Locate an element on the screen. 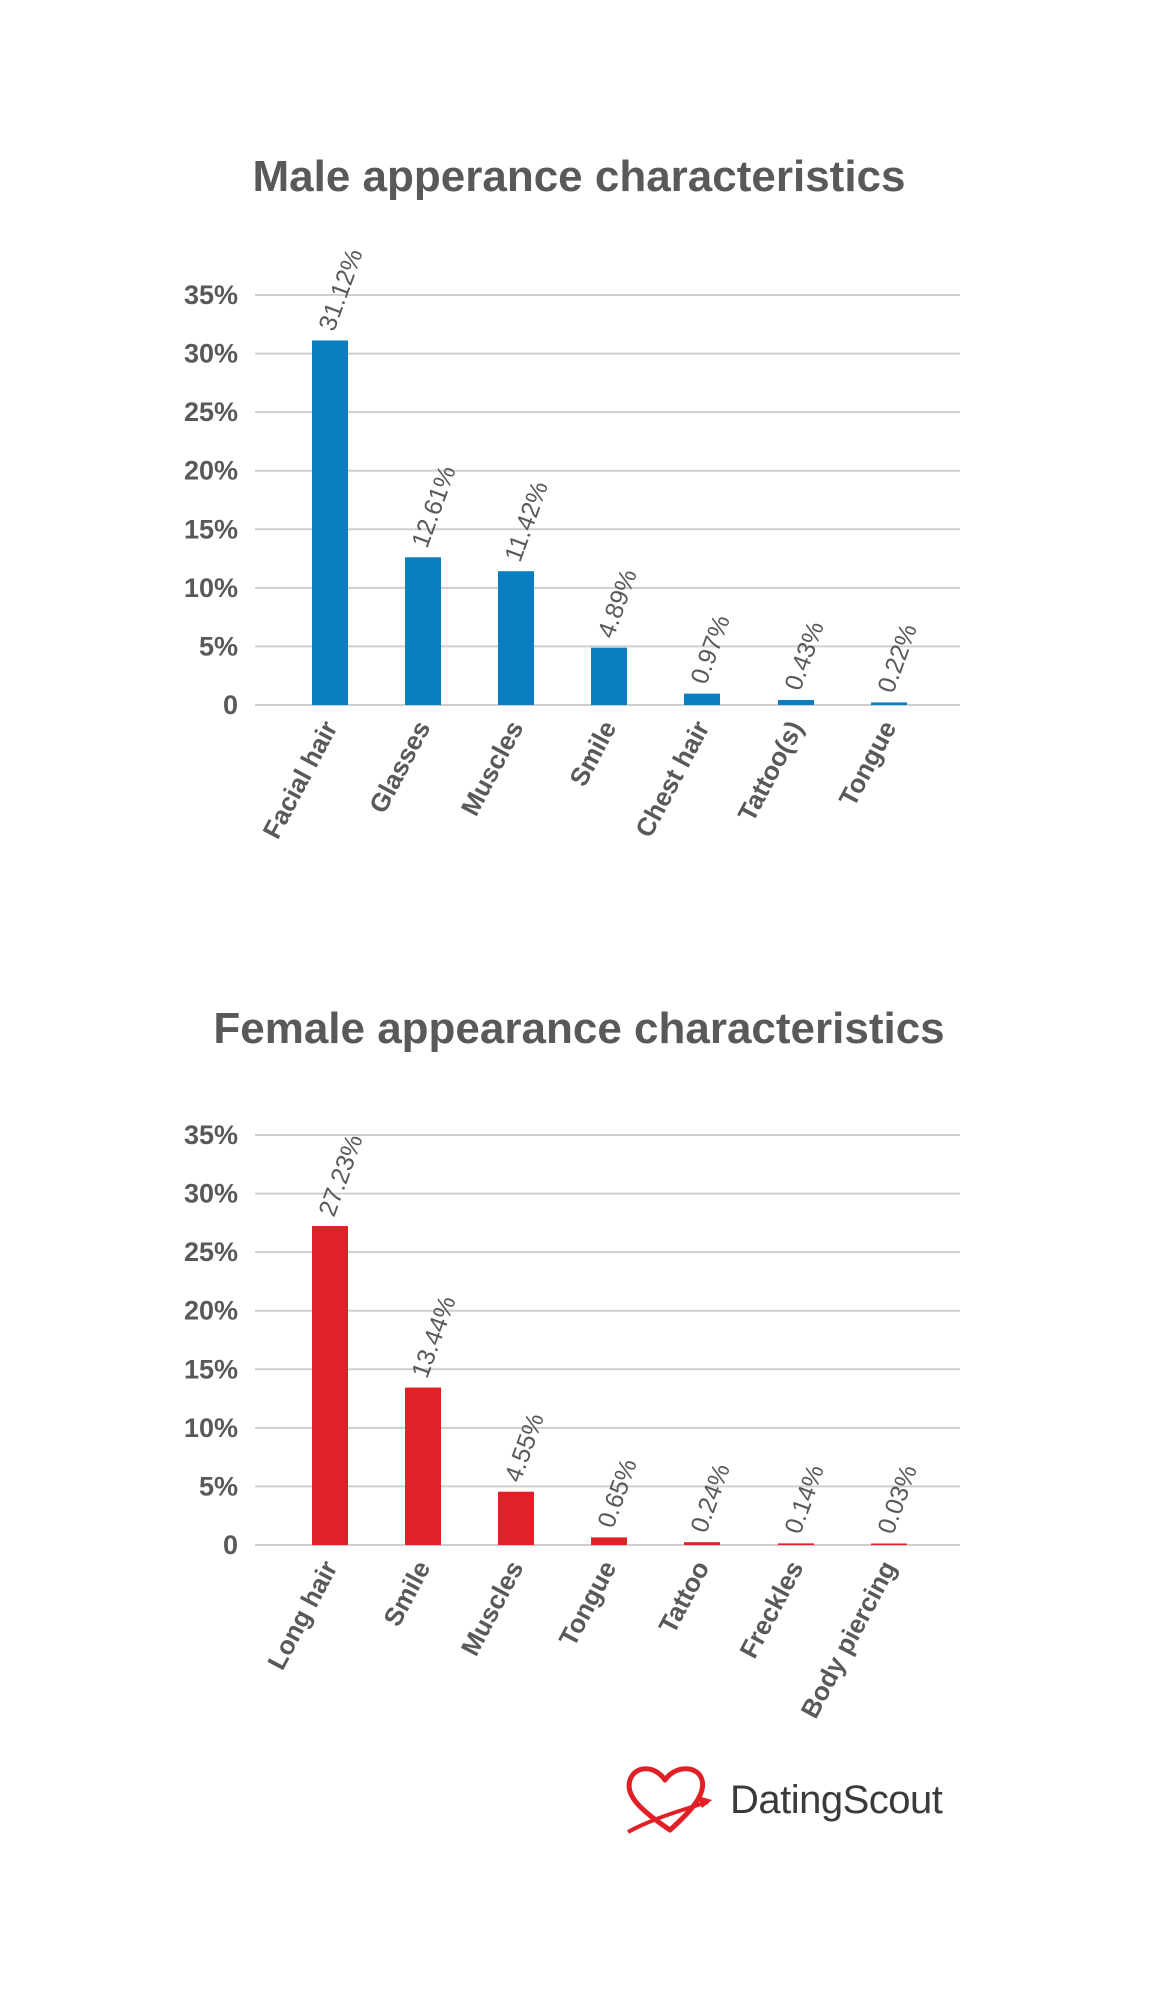  female-category-label: Tattoo is located at coordinates (683, 1597).